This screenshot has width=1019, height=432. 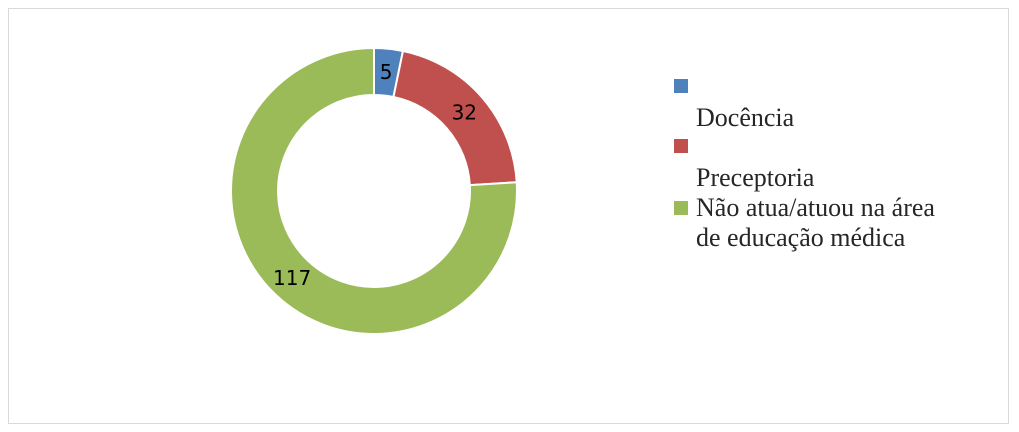 What do you see at coordinates (681, 208) in the screenshot?
I see `legend-swatch-nao-atua` at bounding box center [681, 208].